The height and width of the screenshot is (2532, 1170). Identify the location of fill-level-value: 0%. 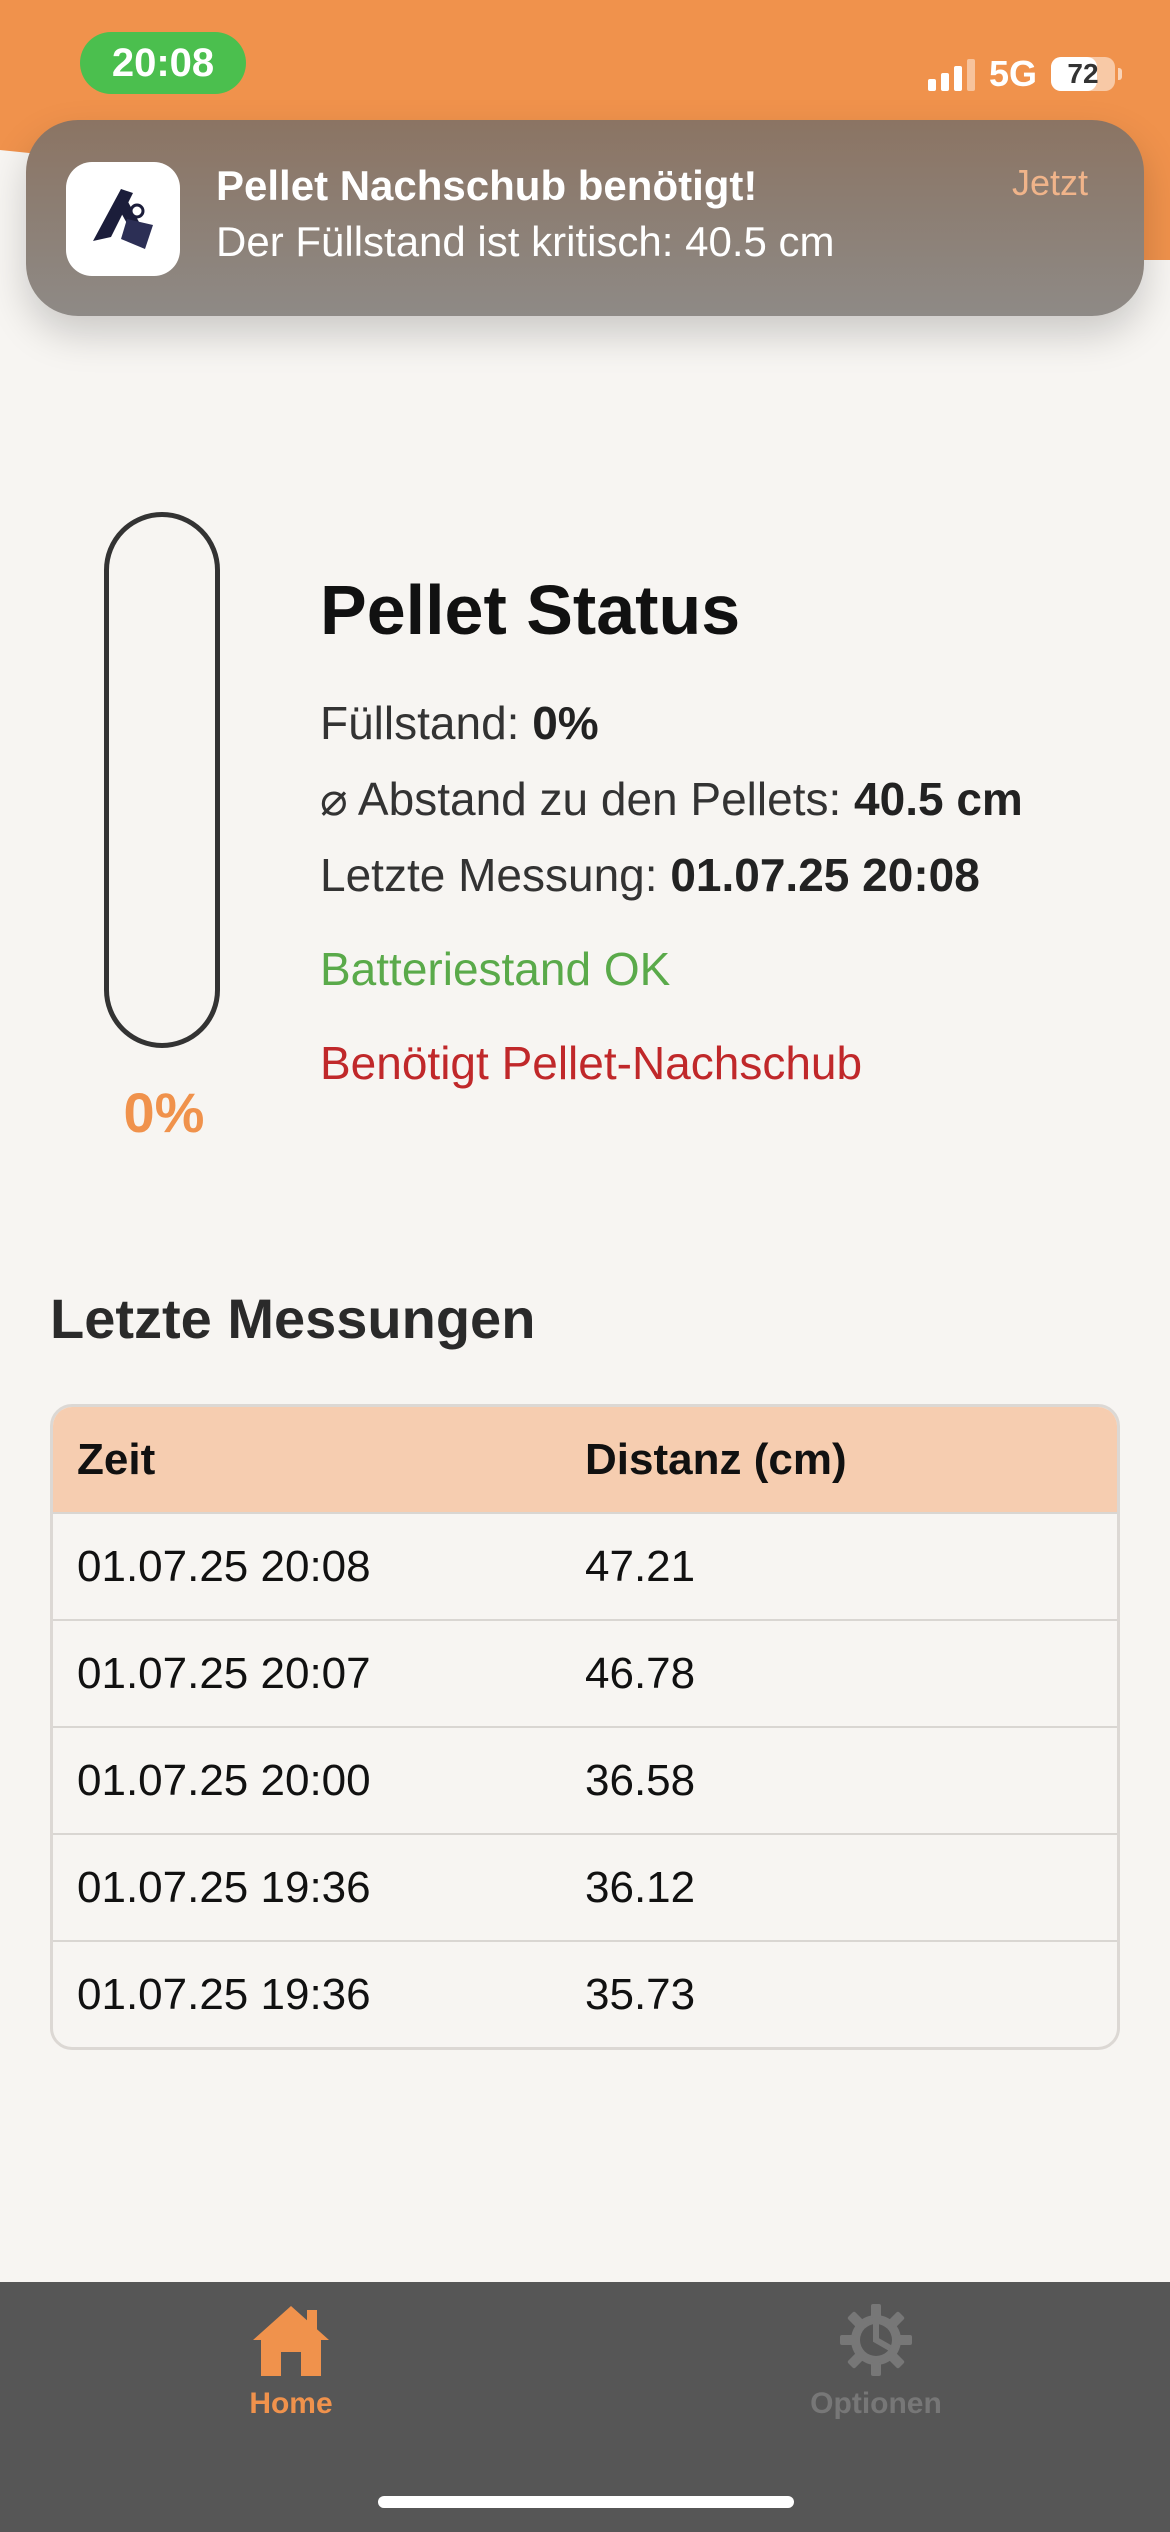
(565, 723).